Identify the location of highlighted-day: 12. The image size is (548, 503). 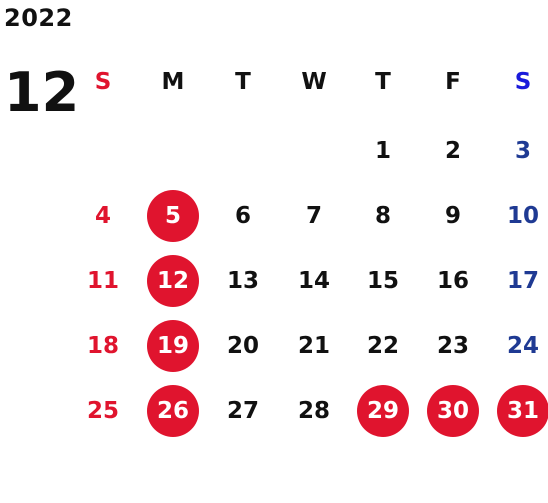
(173, 281).